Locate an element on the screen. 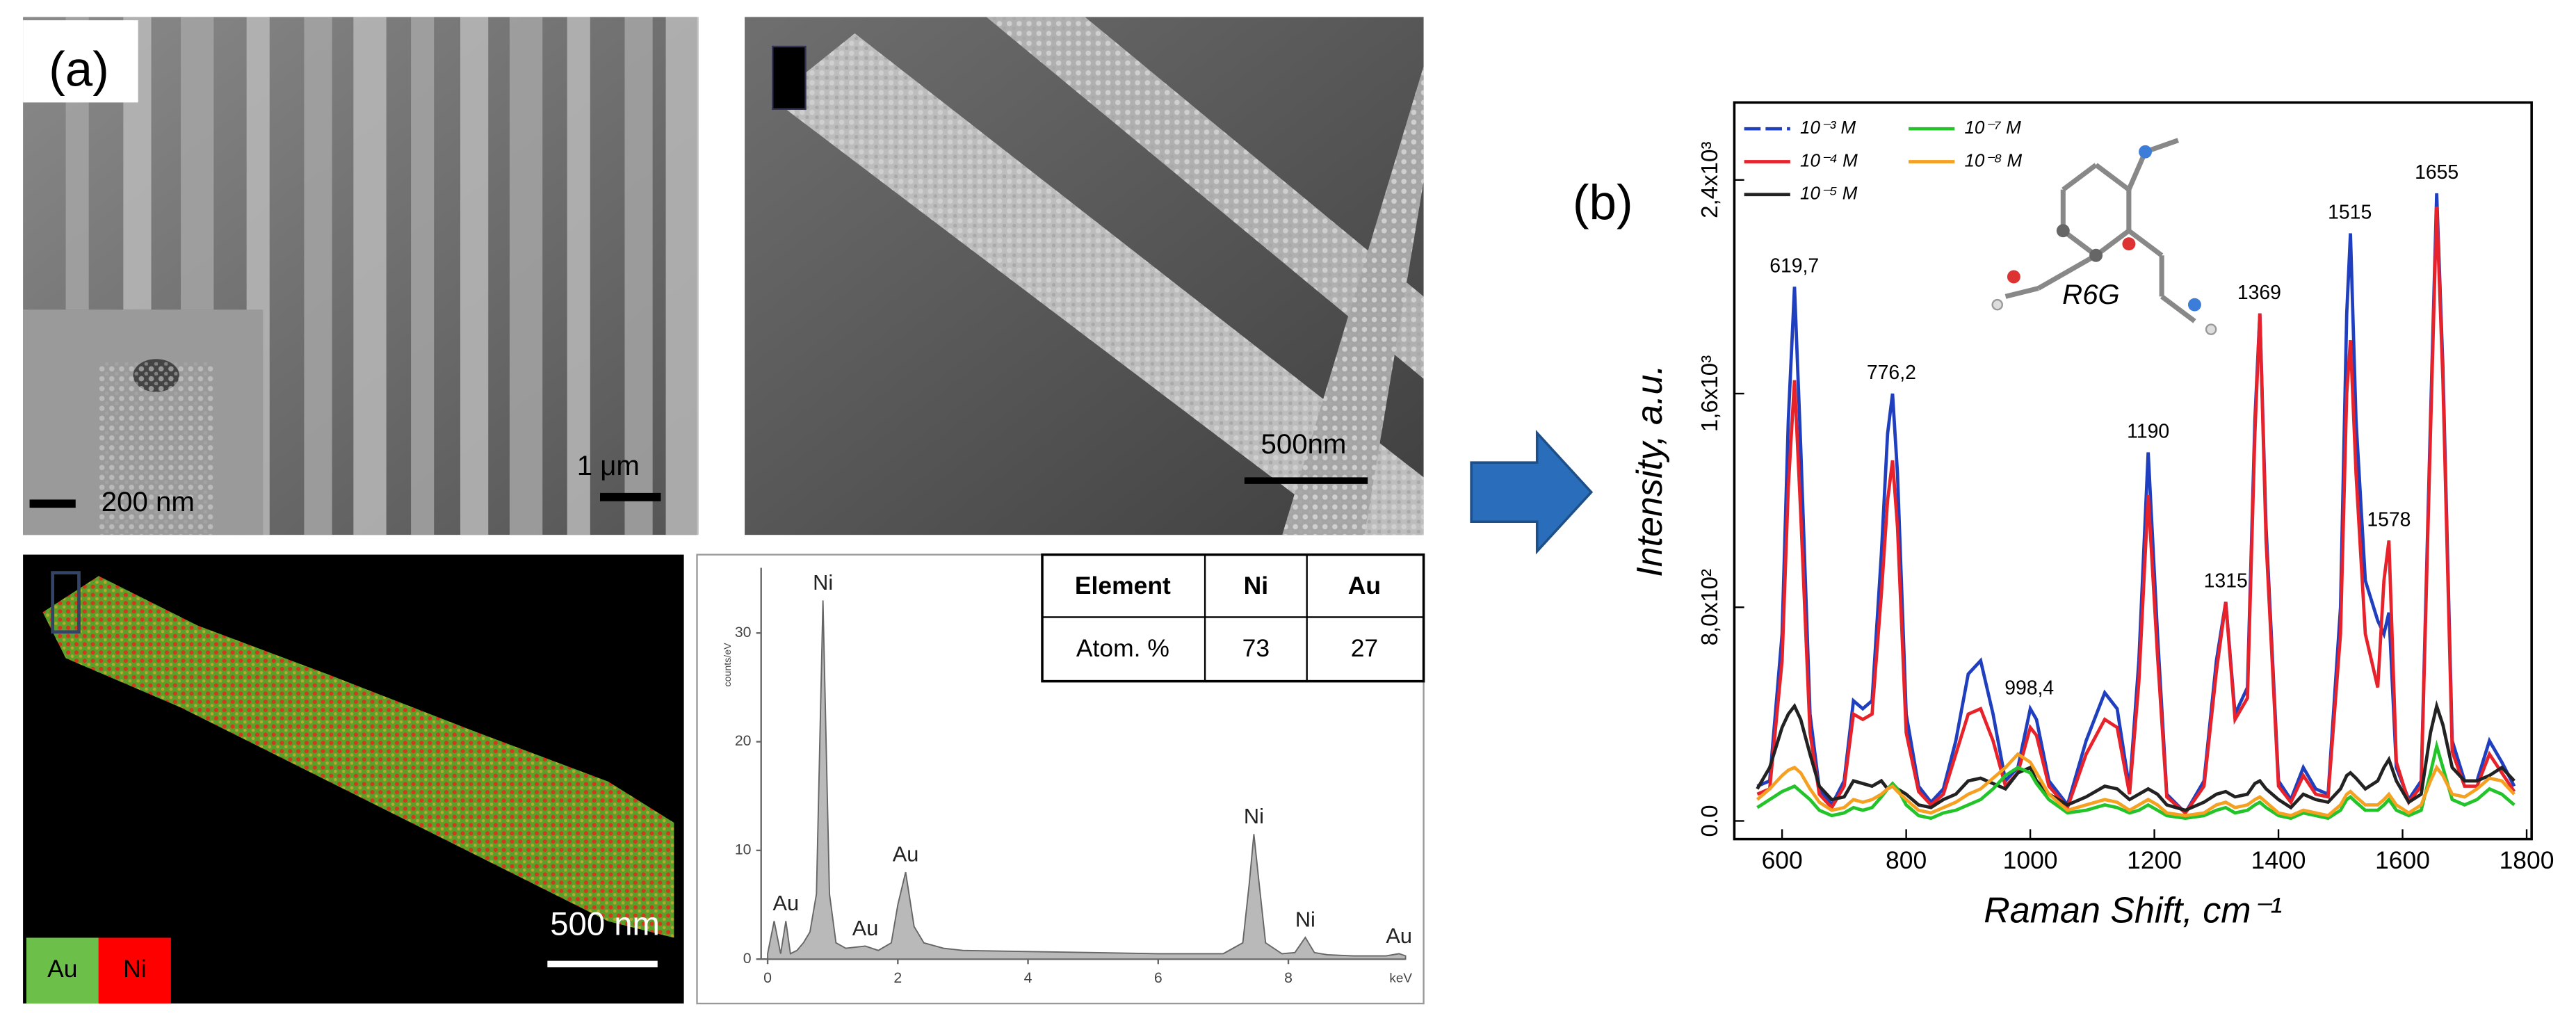 This screenshot has height=1032, width=2576. x-tick-label: 600 is located at coordinates (1782, 860).